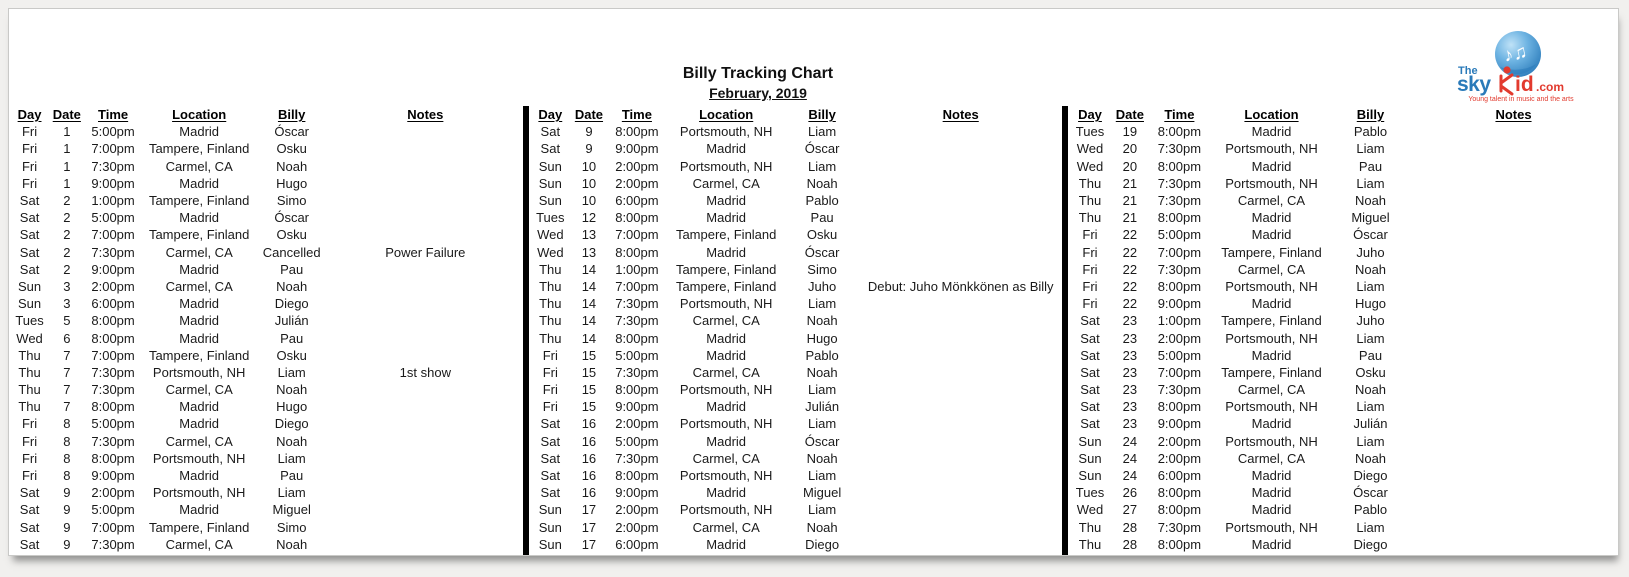  I want to click on cell-date: 1, so click(67, 166).